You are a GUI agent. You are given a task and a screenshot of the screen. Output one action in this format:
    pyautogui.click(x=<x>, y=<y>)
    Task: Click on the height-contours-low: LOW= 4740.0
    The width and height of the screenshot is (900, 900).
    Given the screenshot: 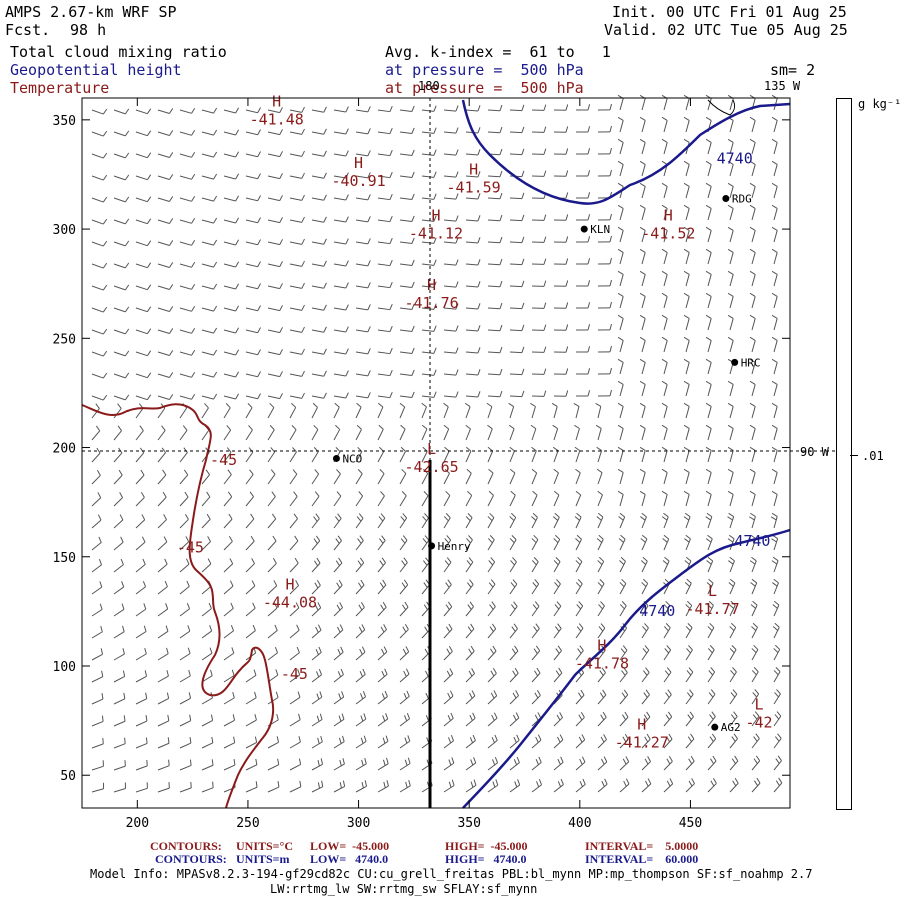 What is the action you would take?
    pyautogui.click(x=349, y=859)
    